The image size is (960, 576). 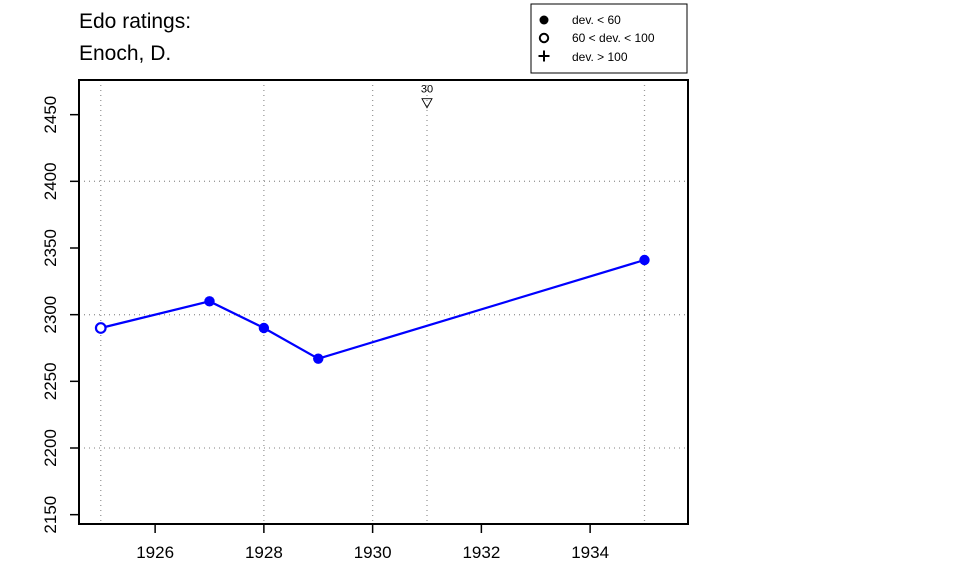 I want to click on series-layer, so click(x=372, y=309).